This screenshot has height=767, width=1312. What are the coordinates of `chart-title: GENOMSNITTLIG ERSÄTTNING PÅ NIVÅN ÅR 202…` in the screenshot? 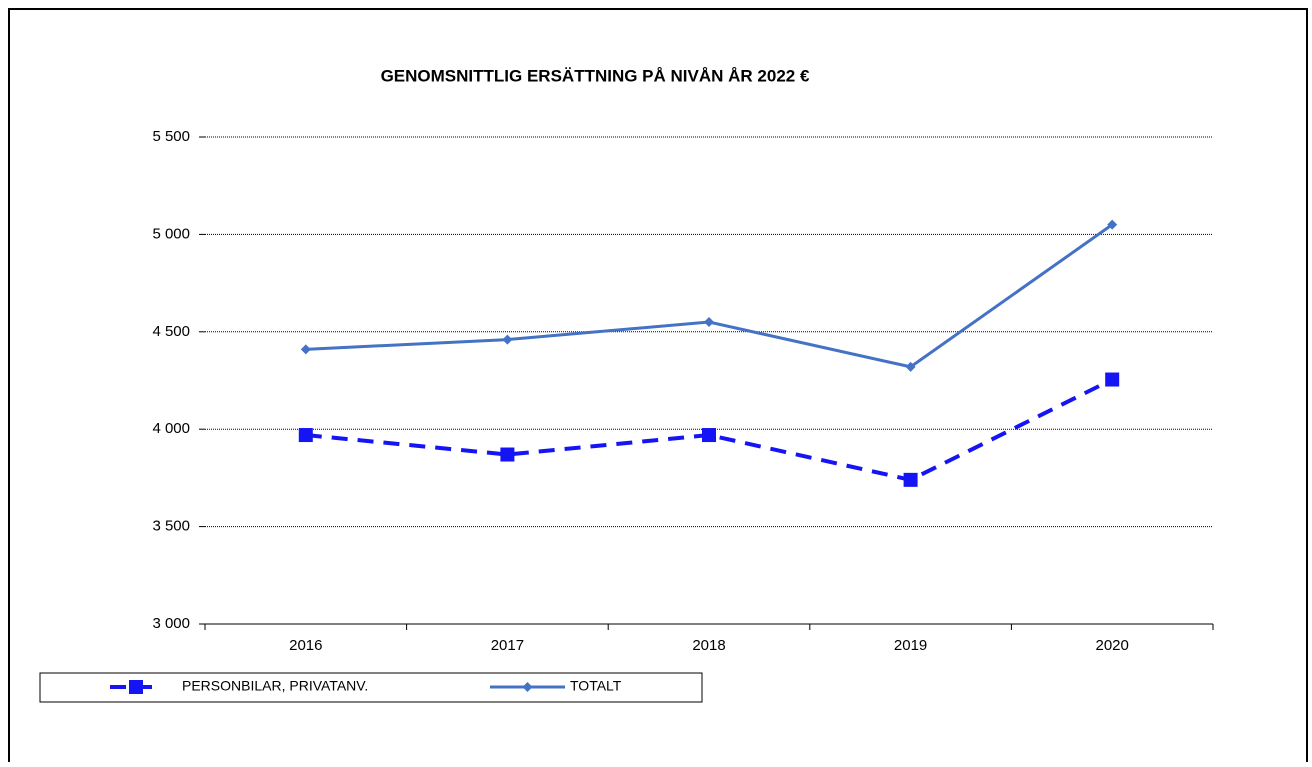 It's located at (595, 75).